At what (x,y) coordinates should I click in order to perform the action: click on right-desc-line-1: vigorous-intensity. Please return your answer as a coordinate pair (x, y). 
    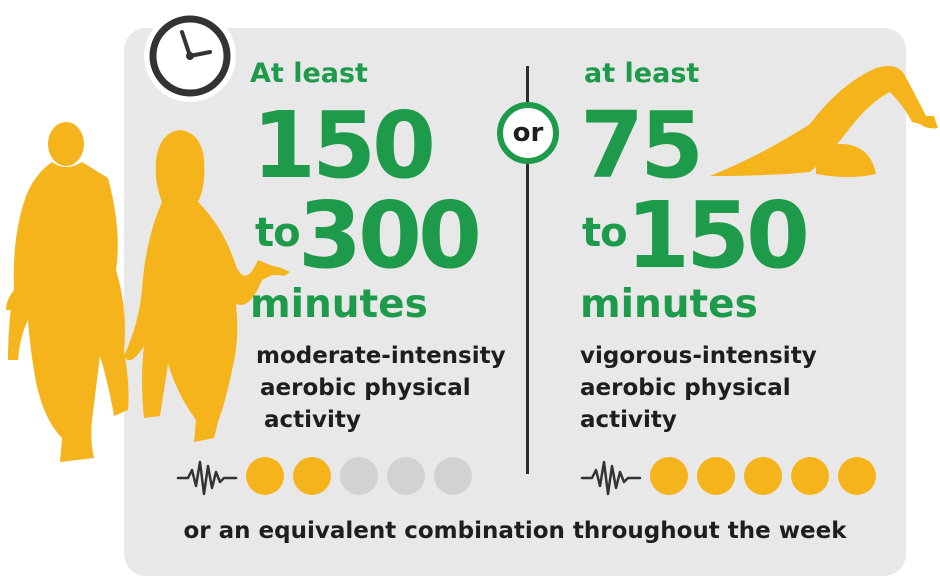
    Looking at the image, I should click on (698, 356).